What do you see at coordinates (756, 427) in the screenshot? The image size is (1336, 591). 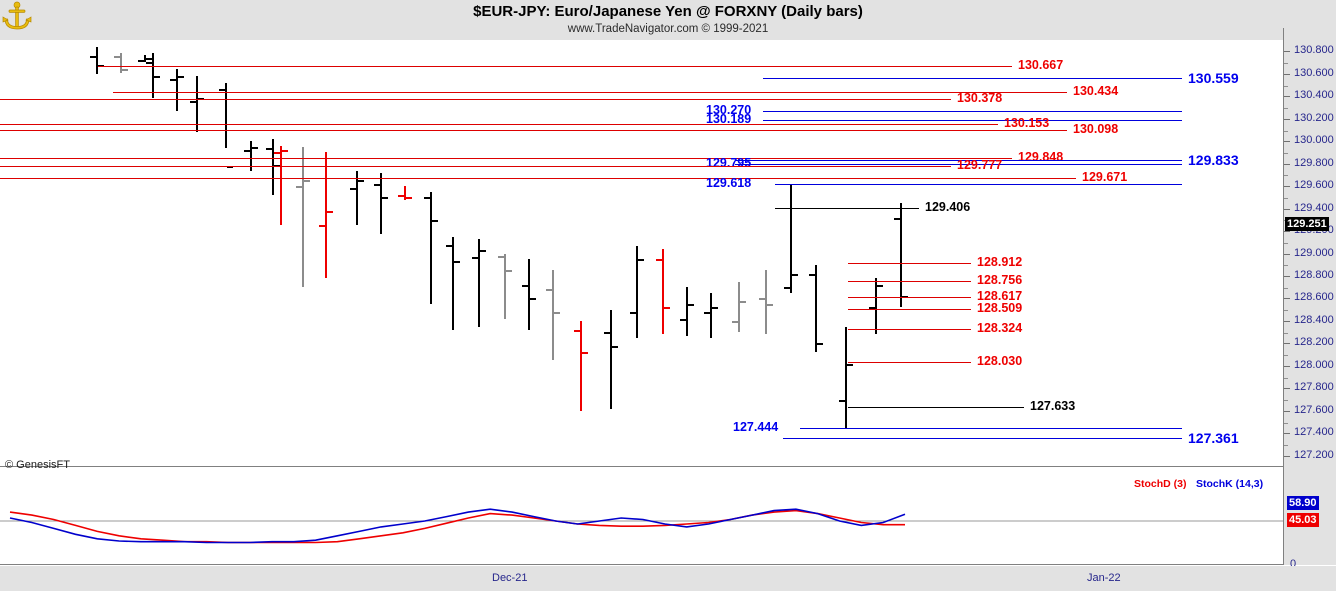 I see `price-level-label: 127.444` at bounding box center [756, 427].